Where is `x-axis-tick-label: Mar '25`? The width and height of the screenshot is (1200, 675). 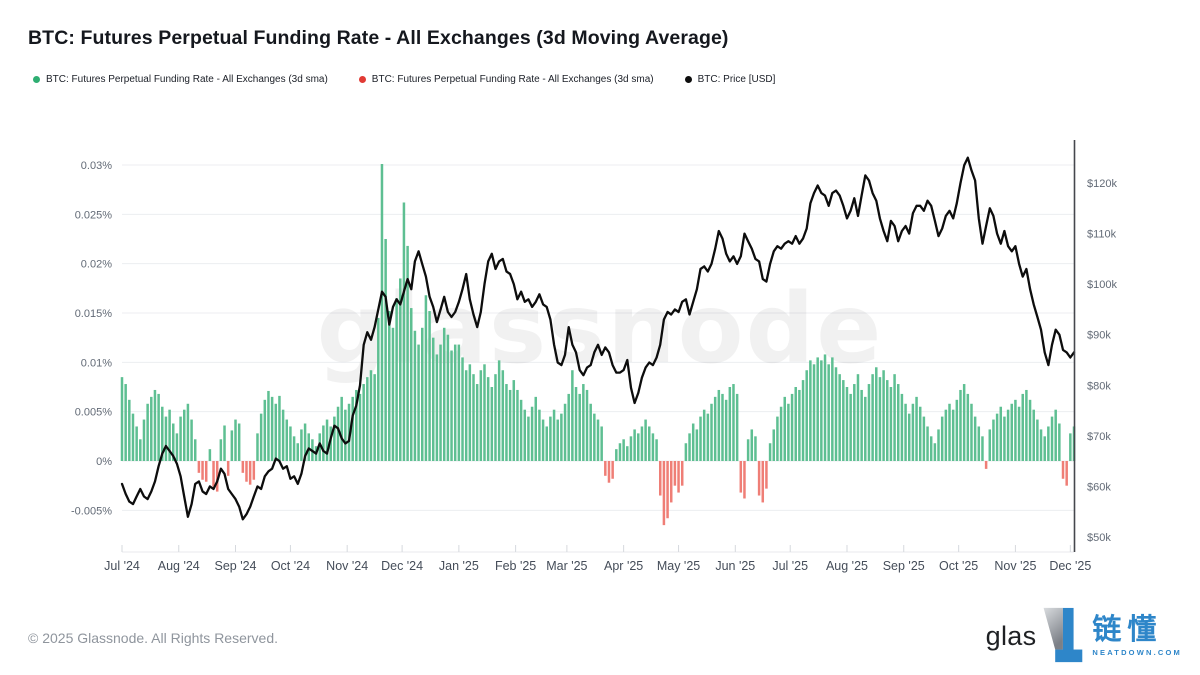
x-axis-tick-label: Mar '25 is located at coordinates (566, 566).